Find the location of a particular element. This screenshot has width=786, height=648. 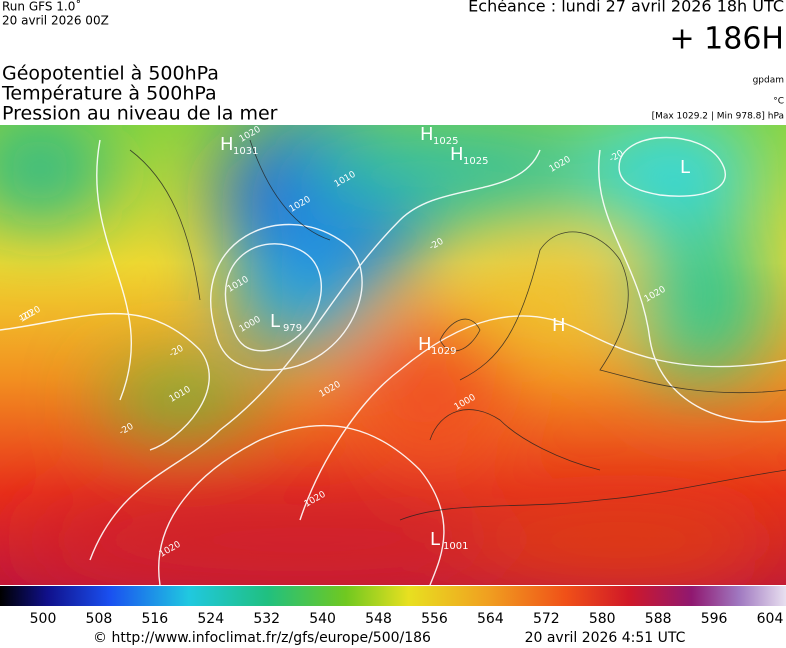

pressure-center-value: 979 is located at coordinates (292, 328).